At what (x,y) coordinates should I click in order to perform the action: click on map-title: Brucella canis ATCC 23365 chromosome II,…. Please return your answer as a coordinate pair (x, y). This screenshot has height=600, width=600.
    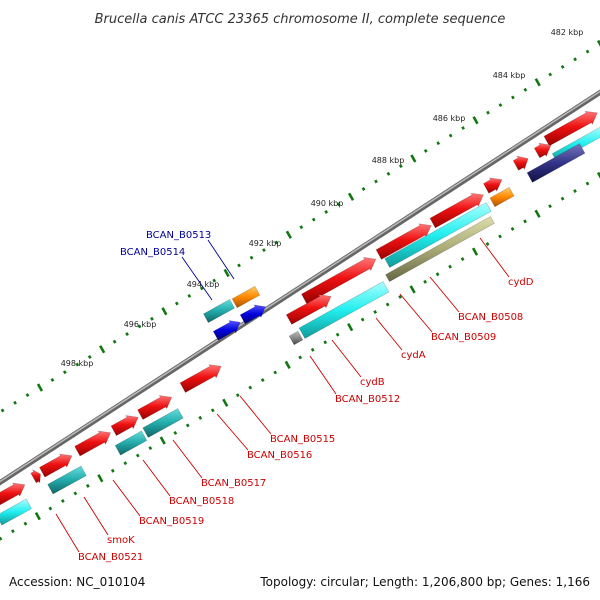
    Looking at the image, I should click on (300, 19).